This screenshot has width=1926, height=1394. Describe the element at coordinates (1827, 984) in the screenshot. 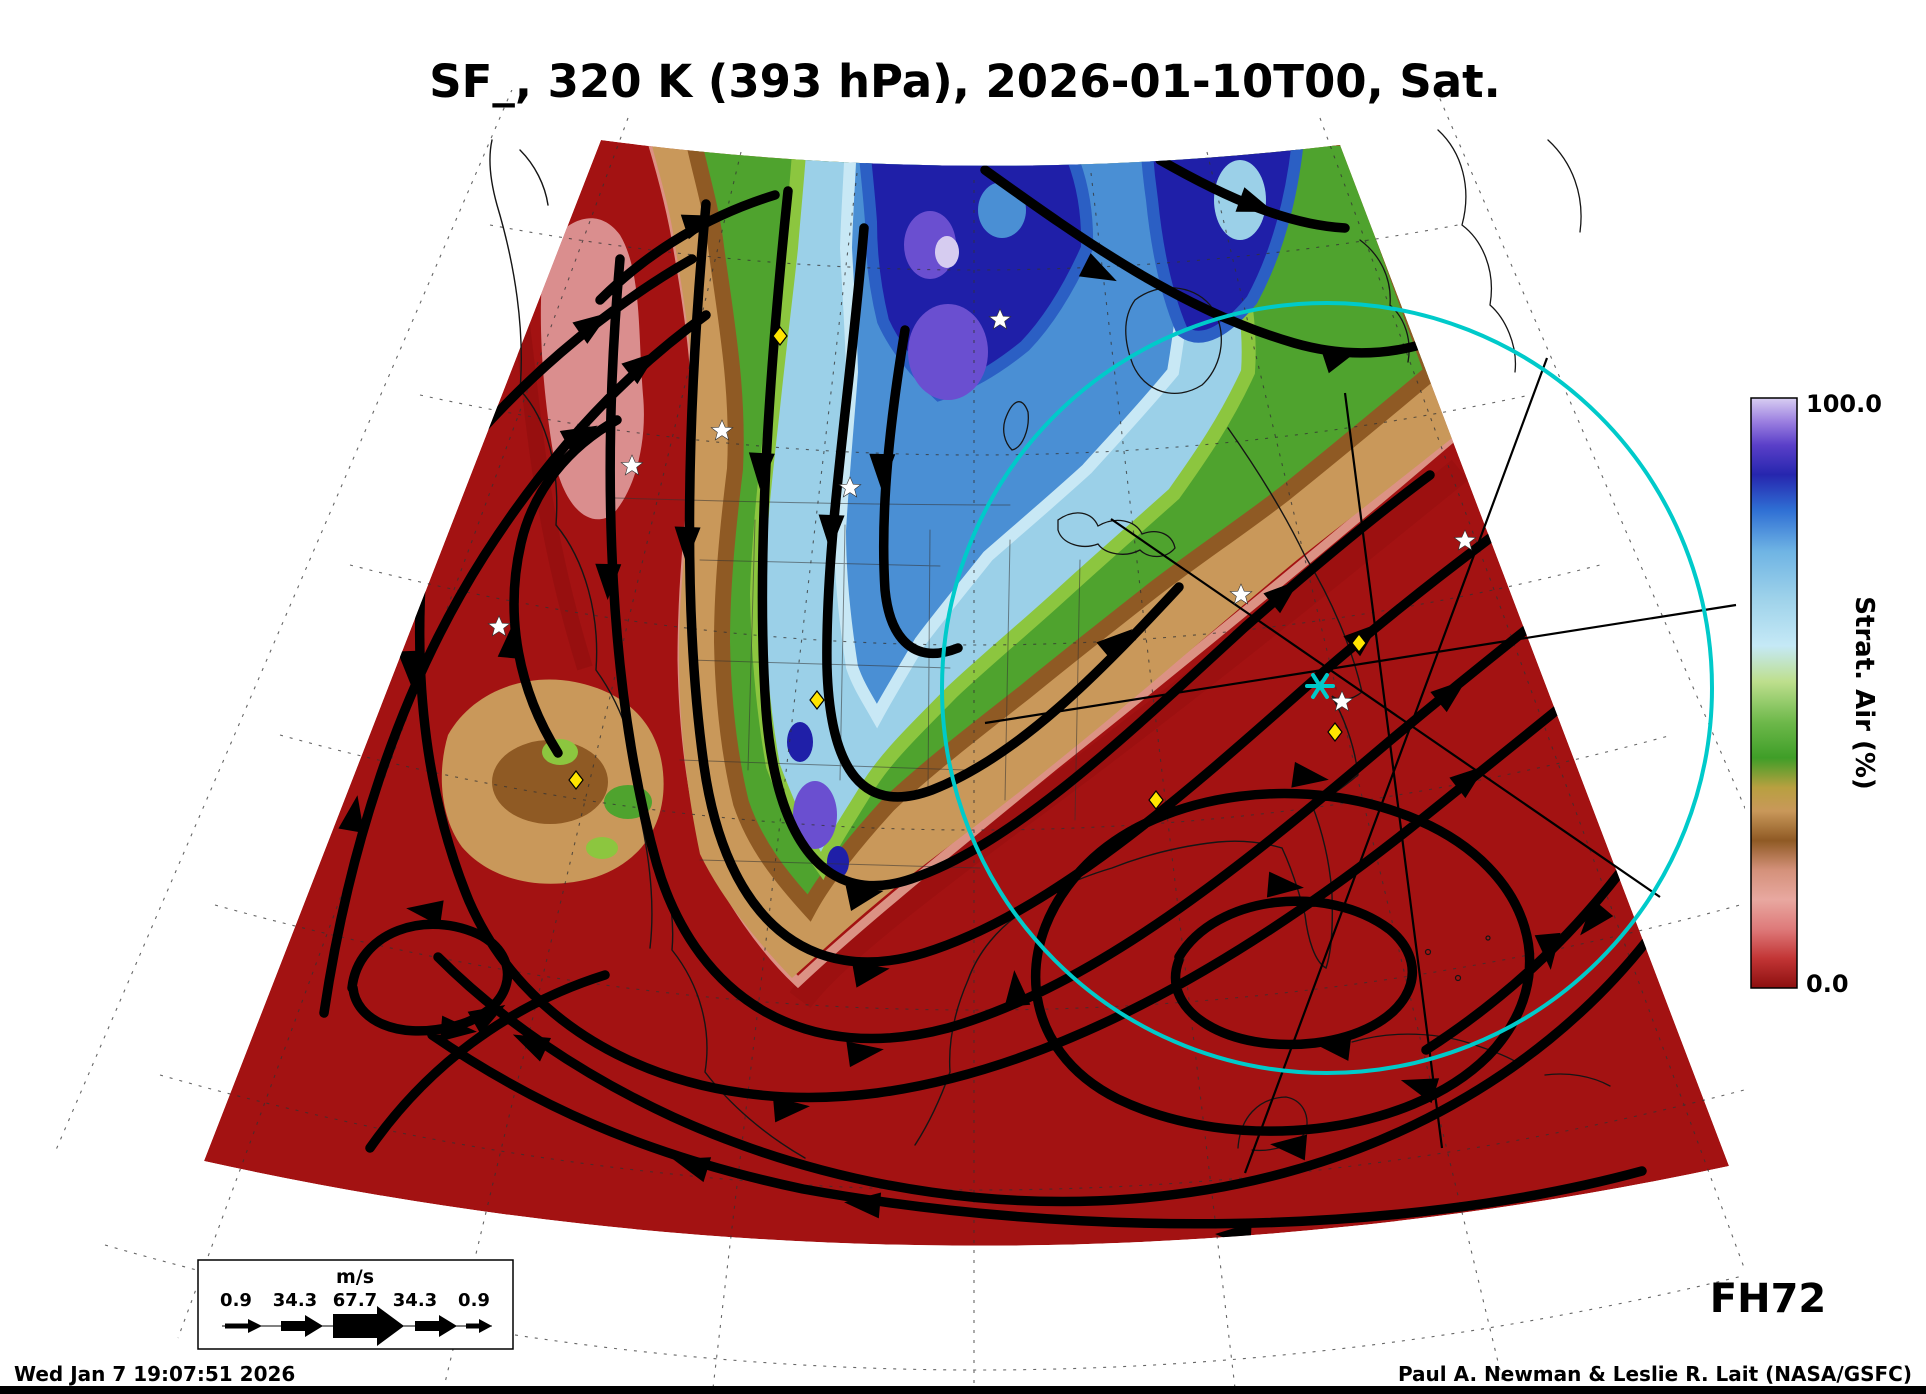

I see `colorbar-min-label: 0.0` at that location.